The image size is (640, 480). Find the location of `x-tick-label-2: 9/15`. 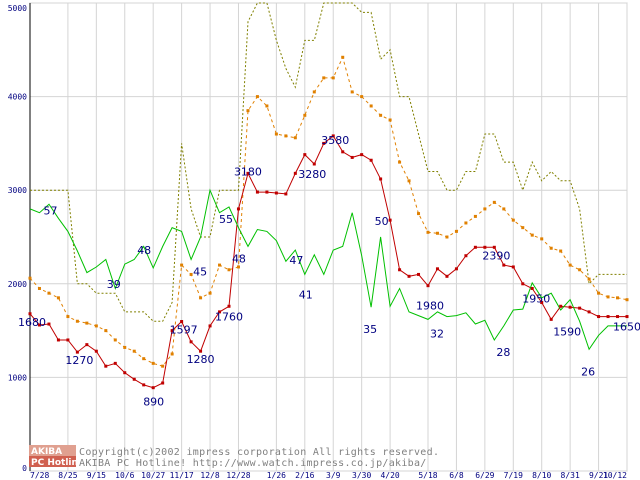

x-tick-label-2: 9/15 is located at coordinates (96, 475).